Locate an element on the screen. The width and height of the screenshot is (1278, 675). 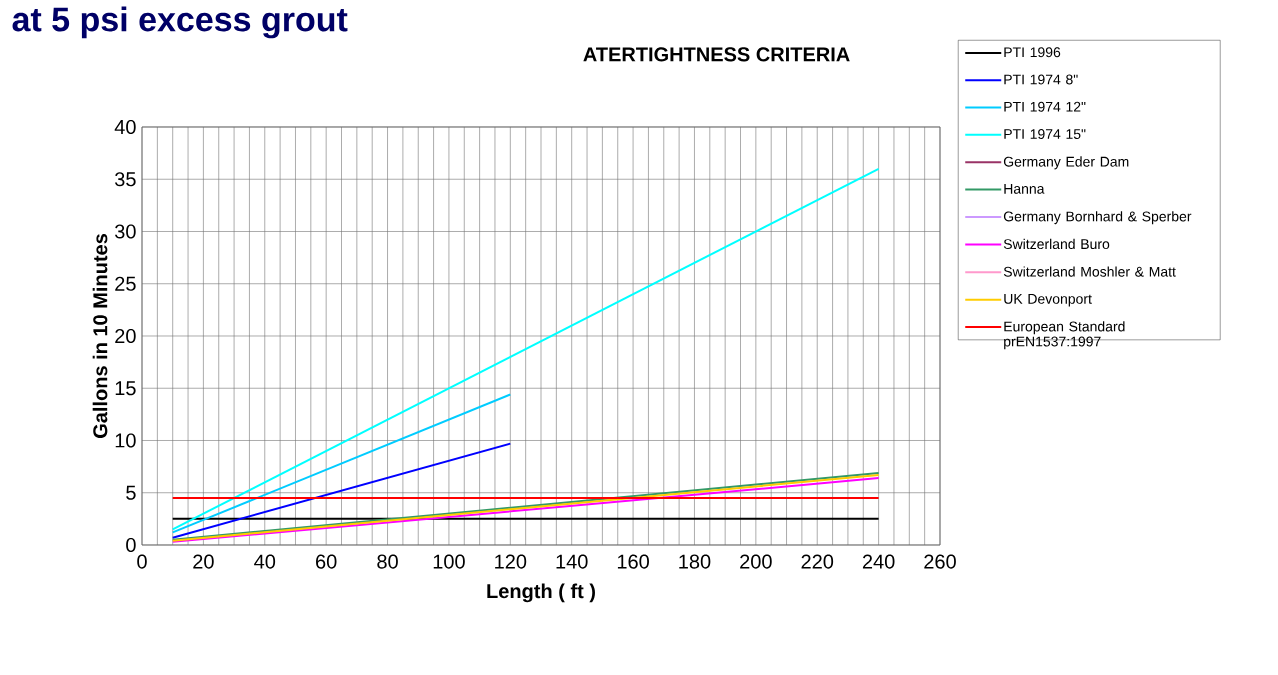
y-tick-label: 20 is located at coordinates (125, 336).